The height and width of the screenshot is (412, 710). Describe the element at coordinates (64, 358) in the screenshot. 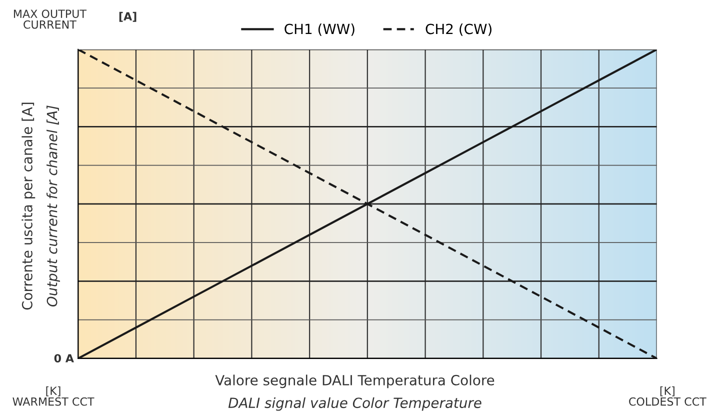

I see `text: 0 A` at that location.